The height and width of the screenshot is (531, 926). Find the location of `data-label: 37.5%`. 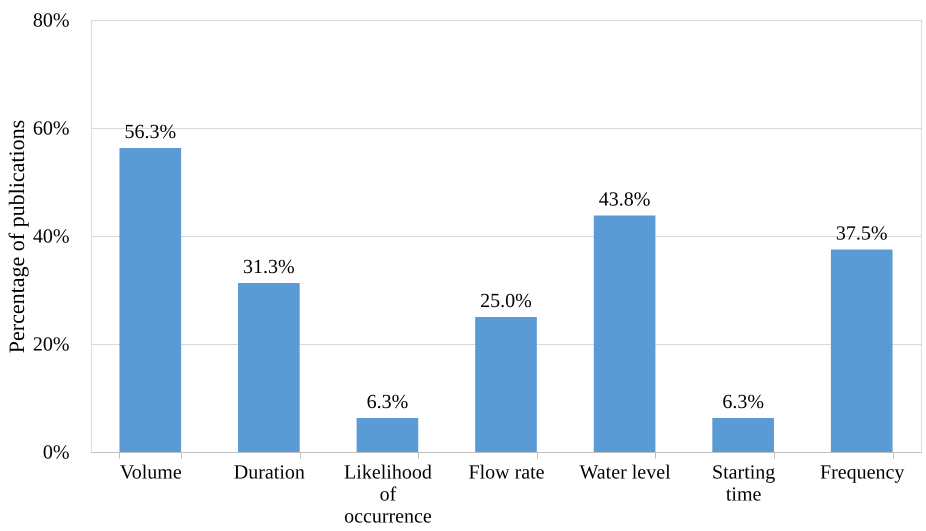

data-label: 37.5% is located at coordinates (862, 233).